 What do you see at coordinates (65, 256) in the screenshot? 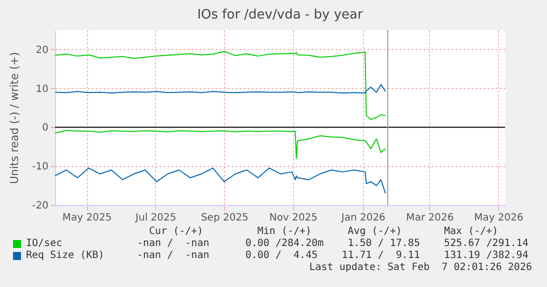
I see `legend-label: Req Size (KB)` at bounding box center [65, 256].